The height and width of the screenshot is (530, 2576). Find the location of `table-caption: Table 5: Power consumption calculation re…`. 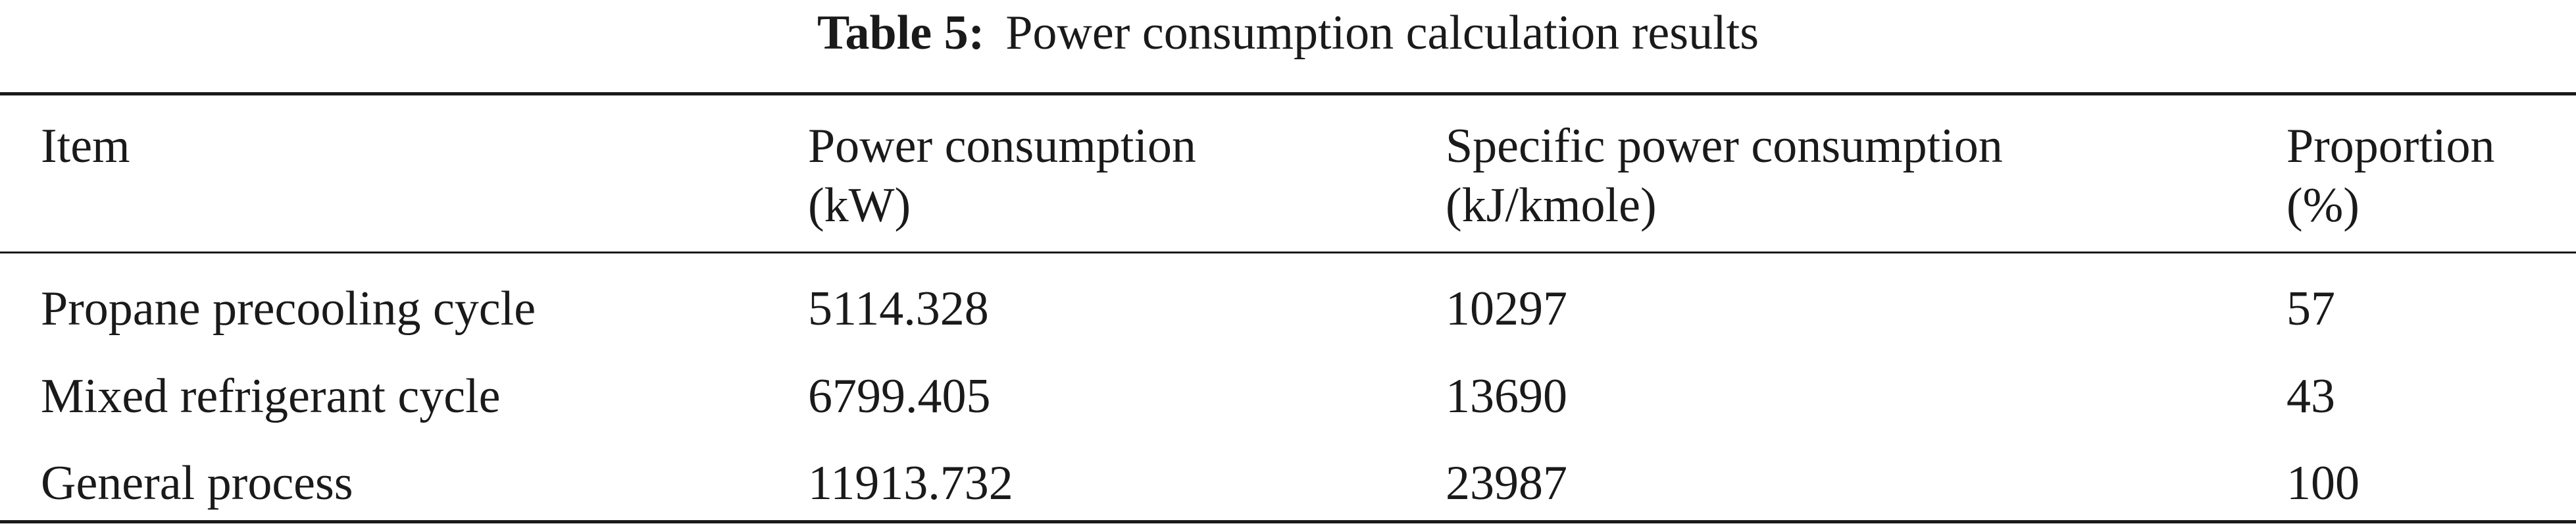

table-caption: Table 5: Power consumption calculation re… is located at coordinates (1288, 33).